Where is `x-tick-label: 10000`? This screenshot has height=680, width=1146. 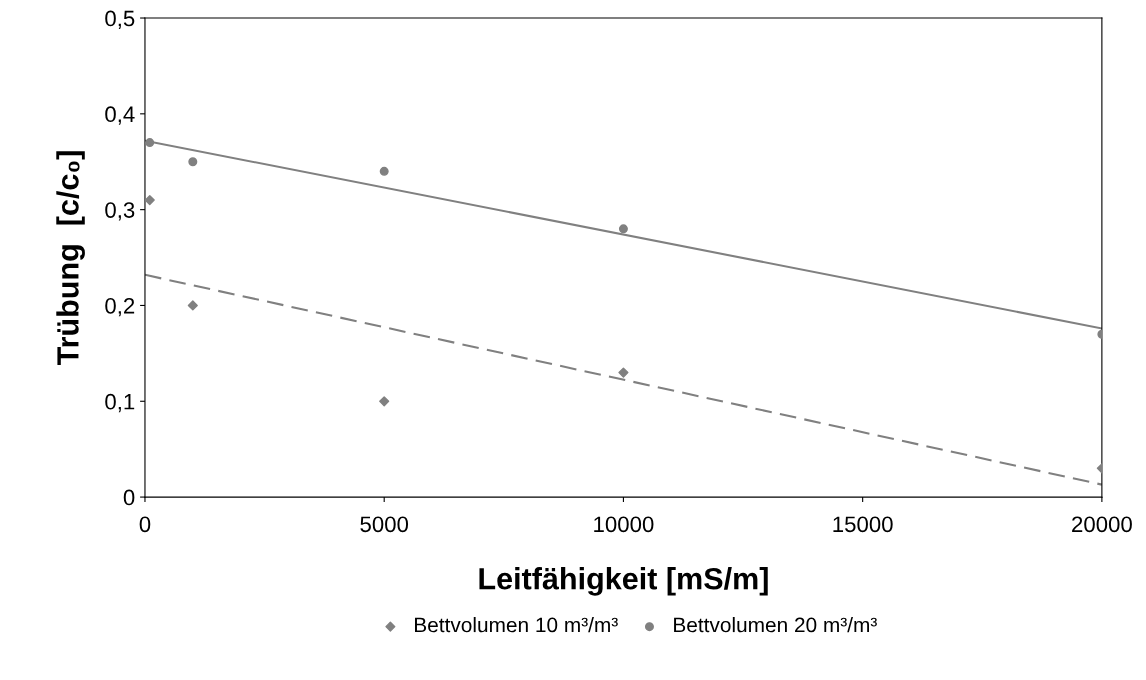 x-tick-label: 10000 is located at coordinates (624, 524).